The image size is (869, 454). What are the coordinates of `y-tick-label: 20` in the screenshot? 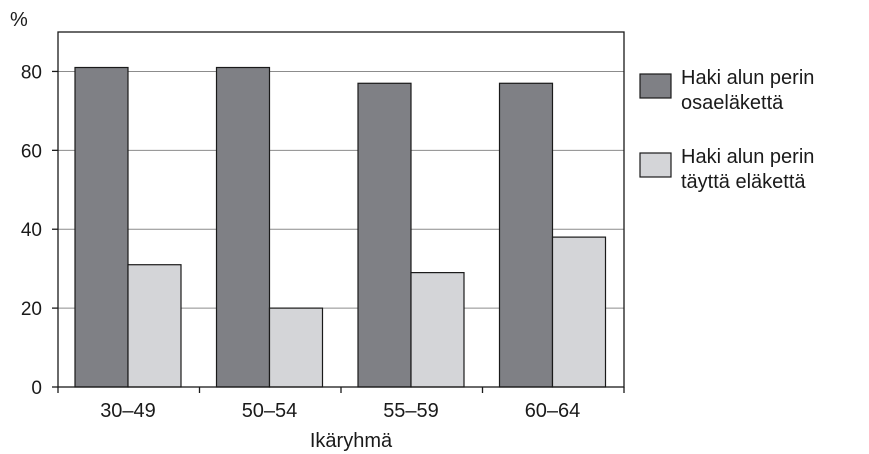 It's located at (31, 309).